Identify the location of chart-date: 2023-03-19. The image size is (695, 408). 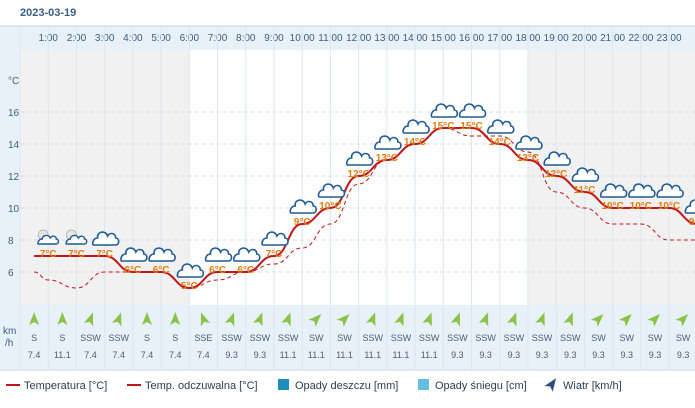
(48, 13).